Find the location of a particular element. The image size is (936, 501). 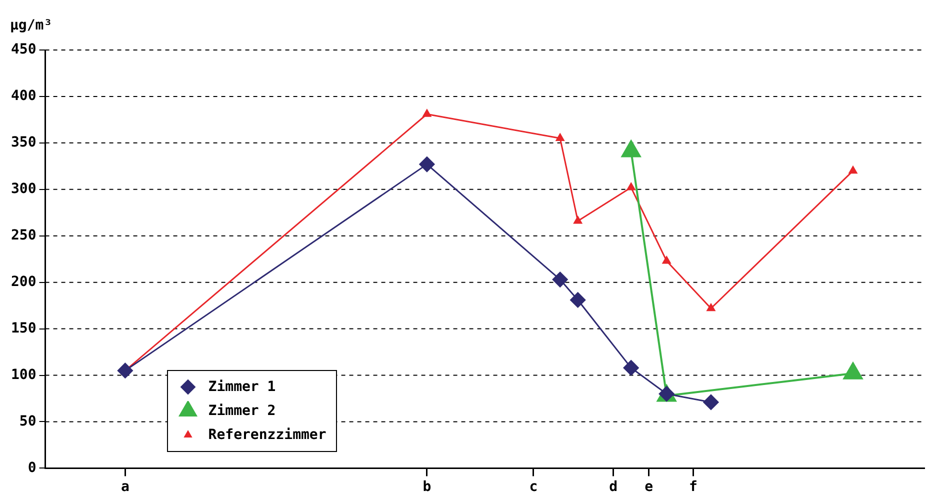

x-tick-label: e is located at coordinates (649, 487).